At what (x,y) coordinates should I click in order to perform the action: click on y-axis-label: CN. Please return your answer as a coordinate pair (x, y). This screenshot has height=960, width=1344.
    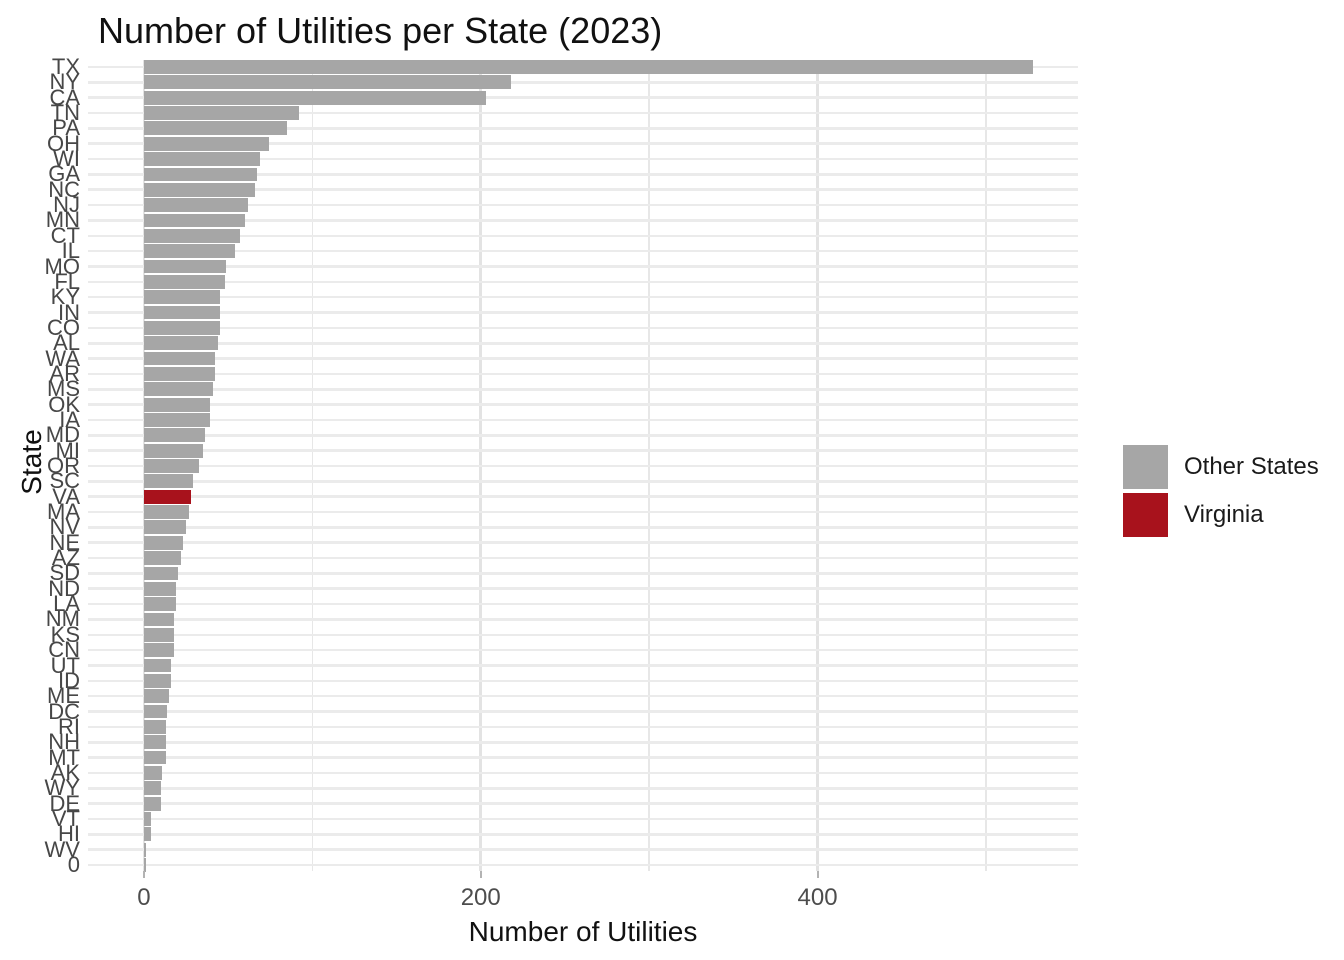
    Looking at the image, I should click on (64, 650).